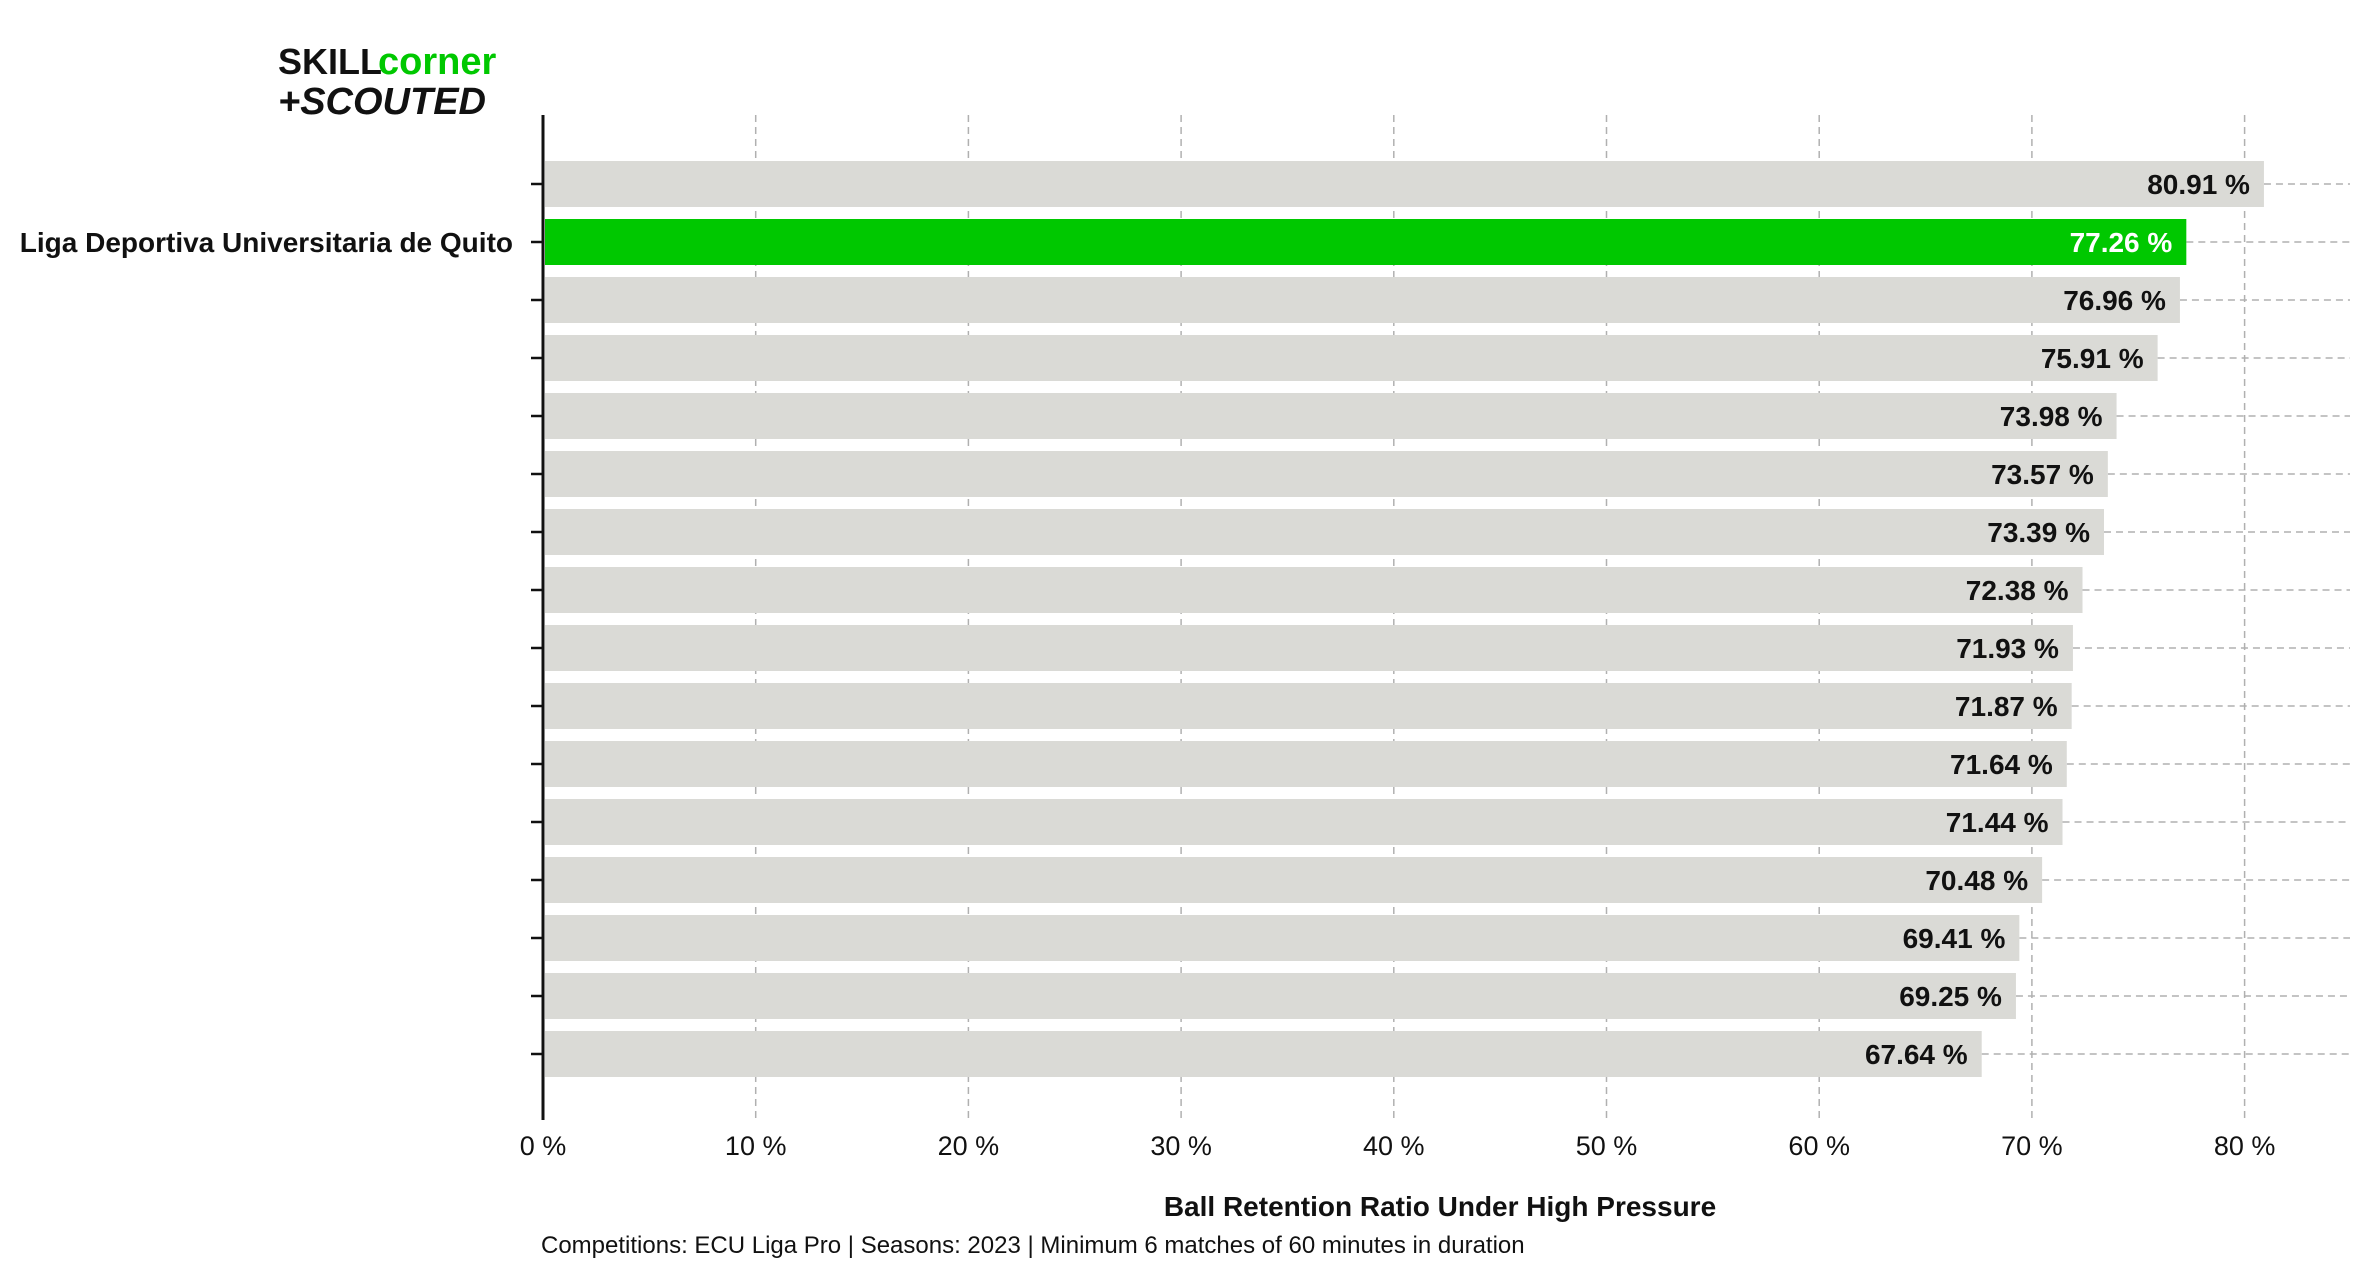  I want to click on x-tick-label: 30 %, so click(1181, 1146).